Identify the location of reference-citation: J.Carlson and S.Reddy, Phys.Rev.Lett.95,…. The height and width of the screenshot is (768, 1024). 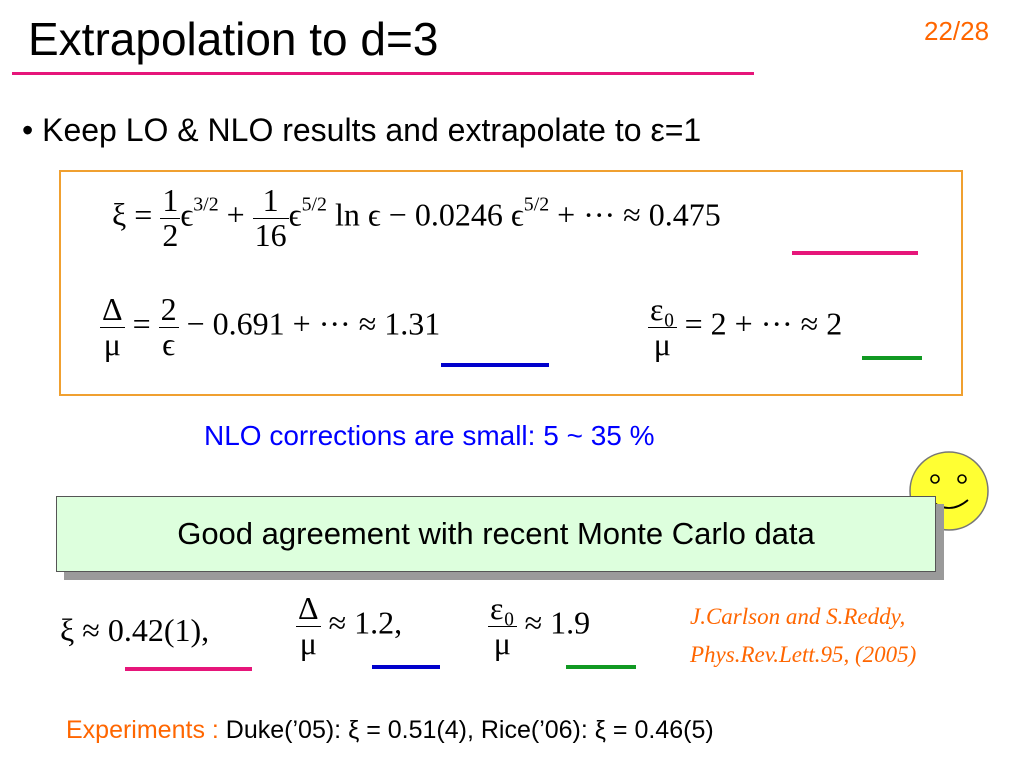
(803, 636).